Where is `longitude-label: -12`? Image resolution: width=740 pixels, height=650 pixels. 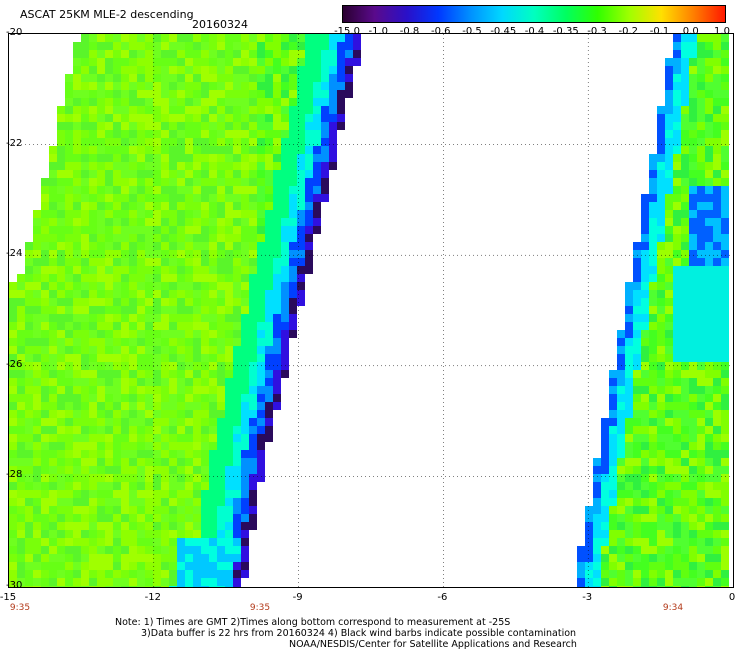 longitude-label: -12 is located at coordinates (152, 597).